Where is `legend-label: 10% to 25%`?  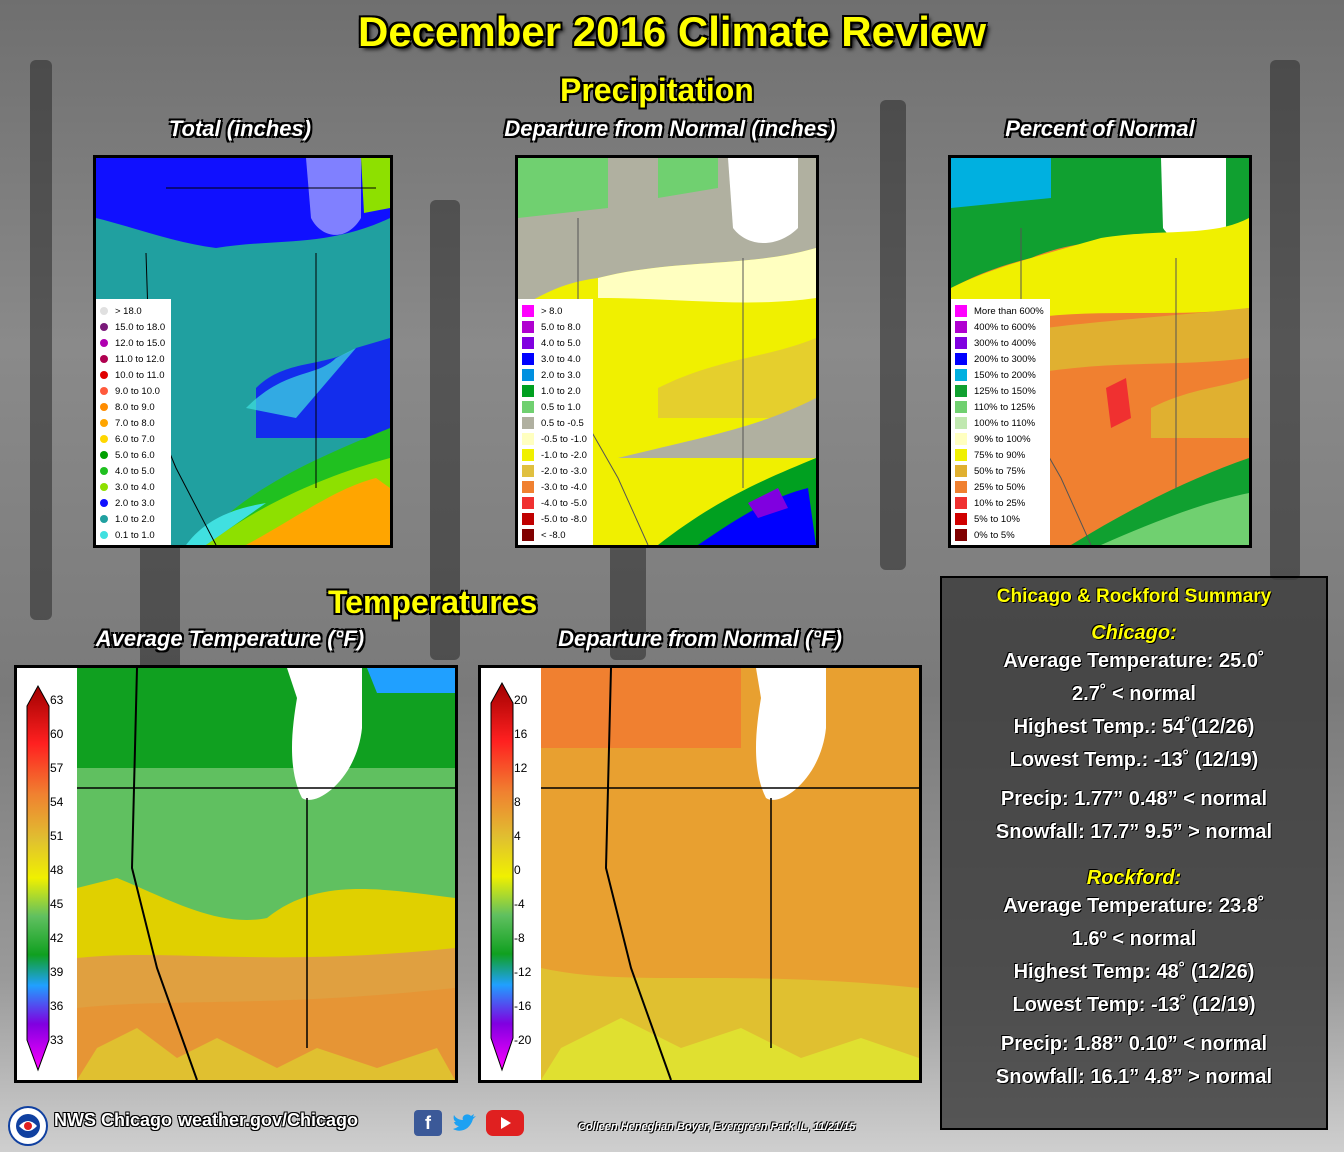 legend-label: 10% to 25% is located at coordinates (1000, 503).